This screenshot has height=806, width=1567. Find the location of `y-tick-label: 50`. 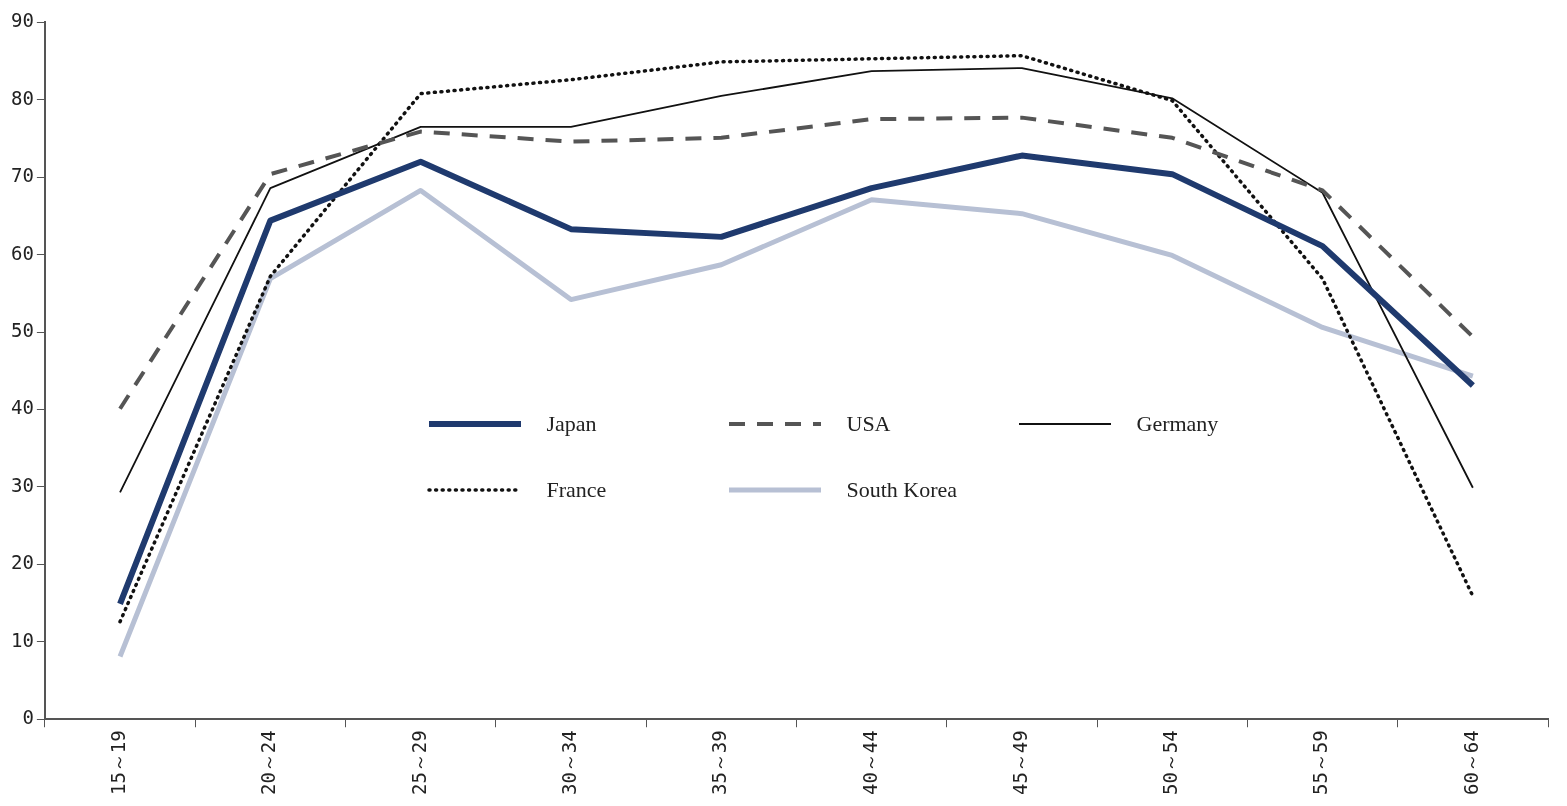

y-tick-label: 50 is located at coordinates (22, 330).